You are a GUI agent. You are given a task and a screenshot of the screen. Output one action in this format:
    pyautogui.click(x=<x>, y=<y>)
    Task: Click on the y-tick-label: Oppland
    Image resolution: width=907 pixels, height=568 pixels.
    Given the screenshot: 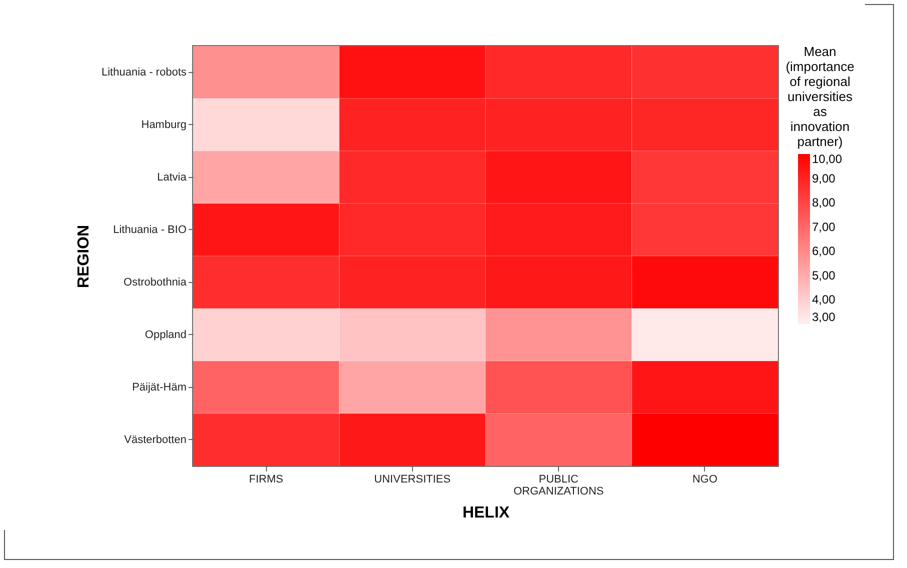 What is the action you would take?
    pyautogui.click(x=165, y=334)
    